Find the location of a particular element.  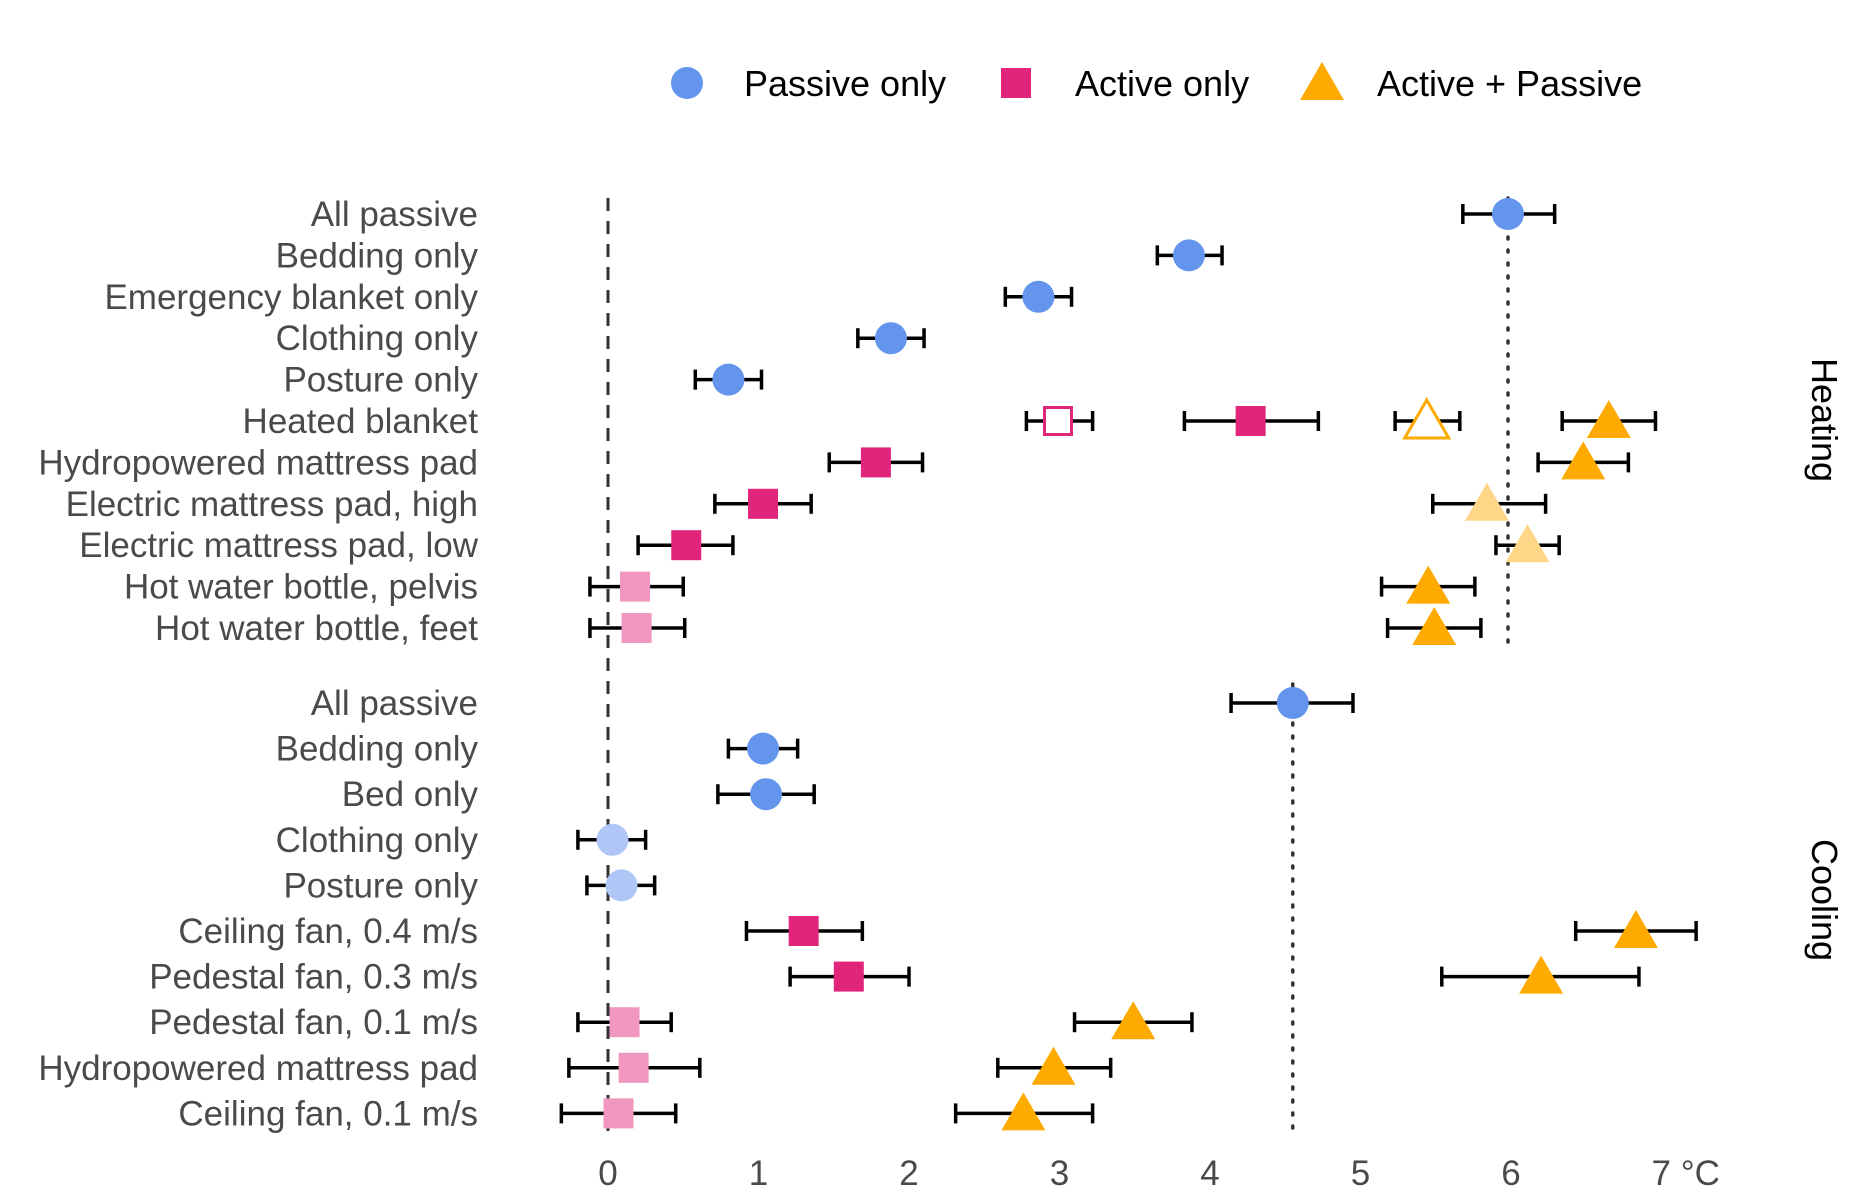

x-axis-ticks: 0 1 2 3 4 5 6 7 °C is located at coordinates (1159, 1173).